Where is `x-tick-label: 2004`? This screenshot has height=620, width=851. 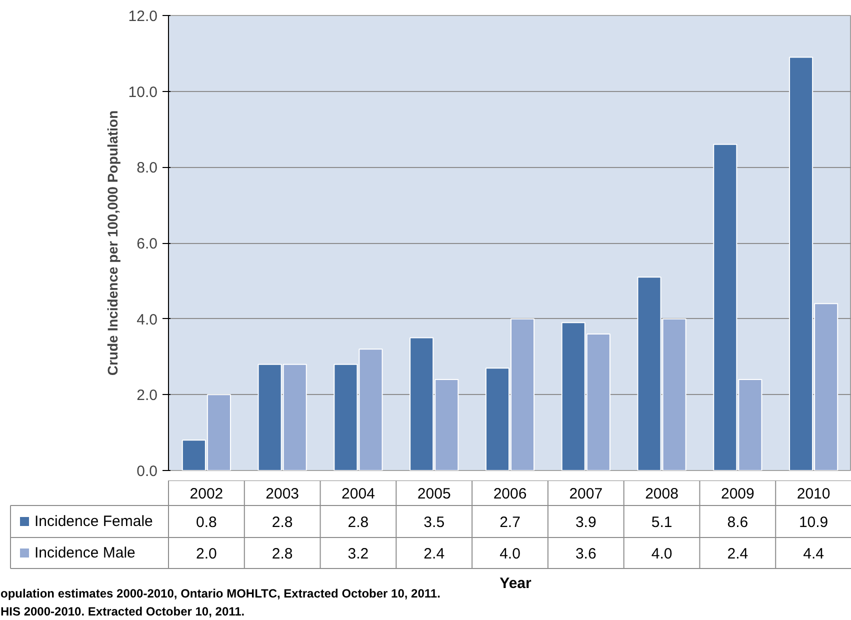 x-tick-label: 2004 is located at coordinates (358, 494).